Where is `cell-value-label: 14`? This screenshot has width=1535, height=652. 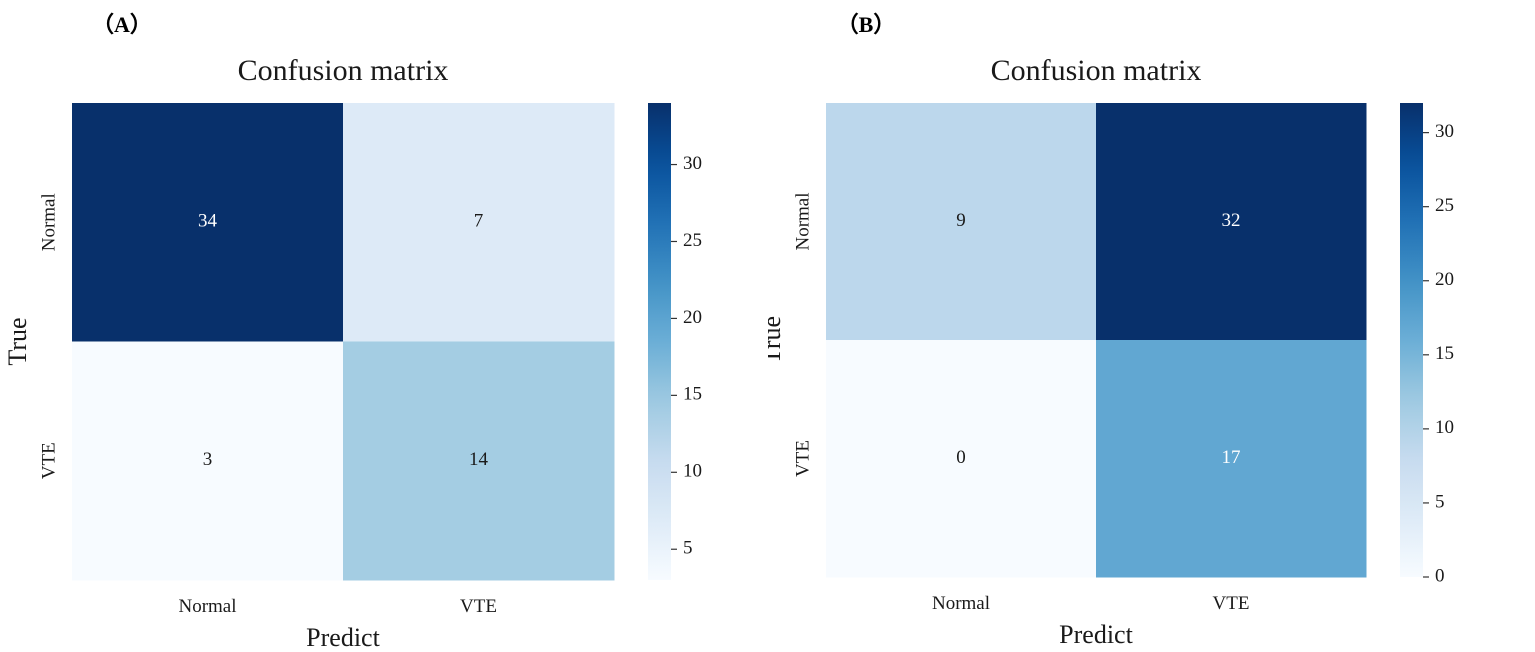 cell-value-label: 14 is located at coordinates (479, 459).